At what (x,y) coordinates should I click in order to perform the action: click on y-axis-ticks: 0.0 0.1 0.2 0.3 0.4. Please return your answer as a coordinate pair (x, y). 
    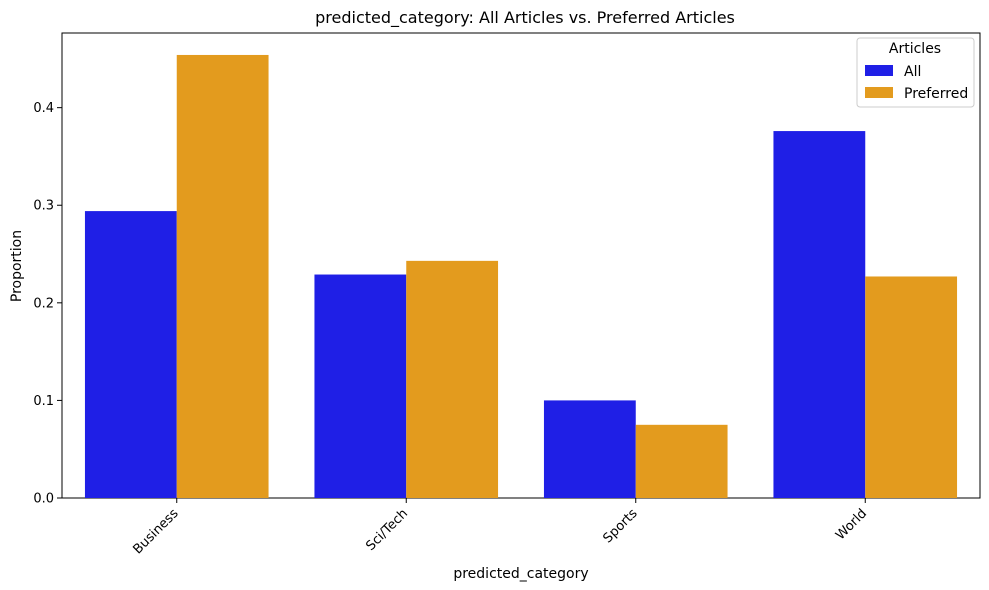
    Looking at the image, I should click on (47, 304).